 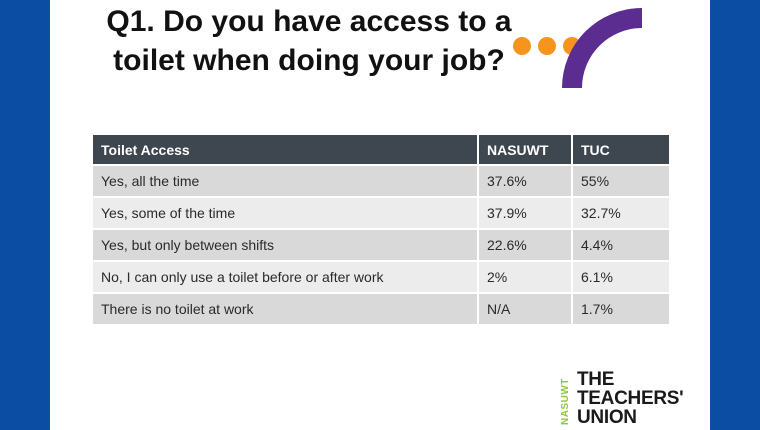 I want to click on cell-nasuwt: N/A, so click(x=525, y=308).